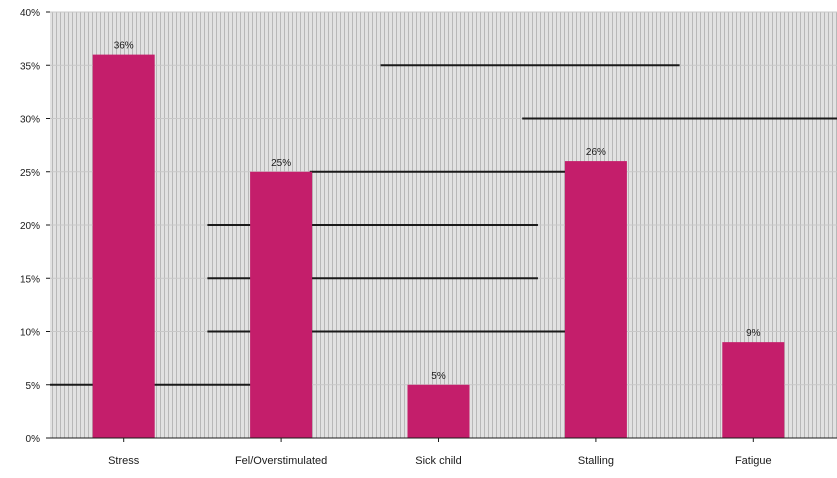 This screenshot has height=478, width=837. Describe the element at coordinates (33, 439) in the screenshot. I see `y-tick-label: 0%` at that location.